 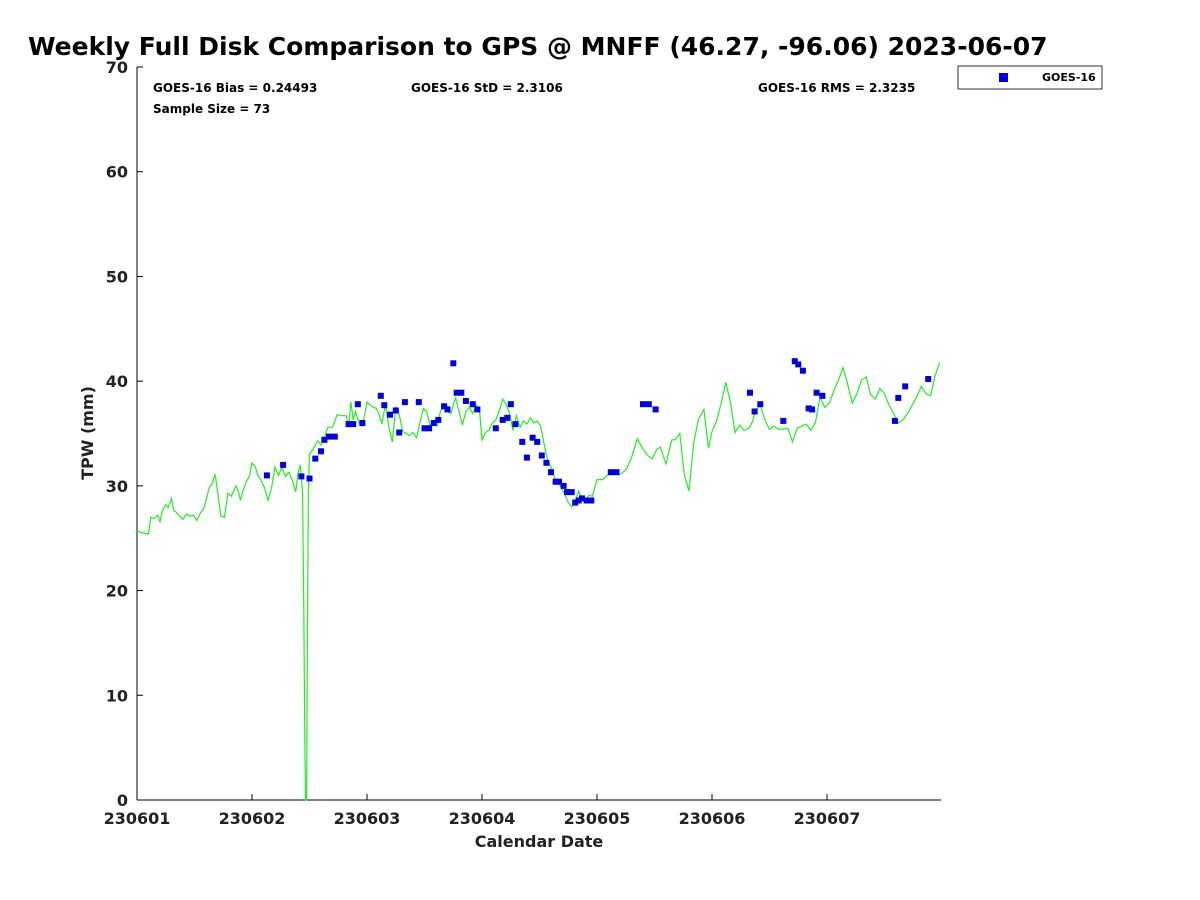 What do you see at coordinates (122, 800) in the screenshot?
I see `y-tick-label: 0` at bounding box center [122, 800].